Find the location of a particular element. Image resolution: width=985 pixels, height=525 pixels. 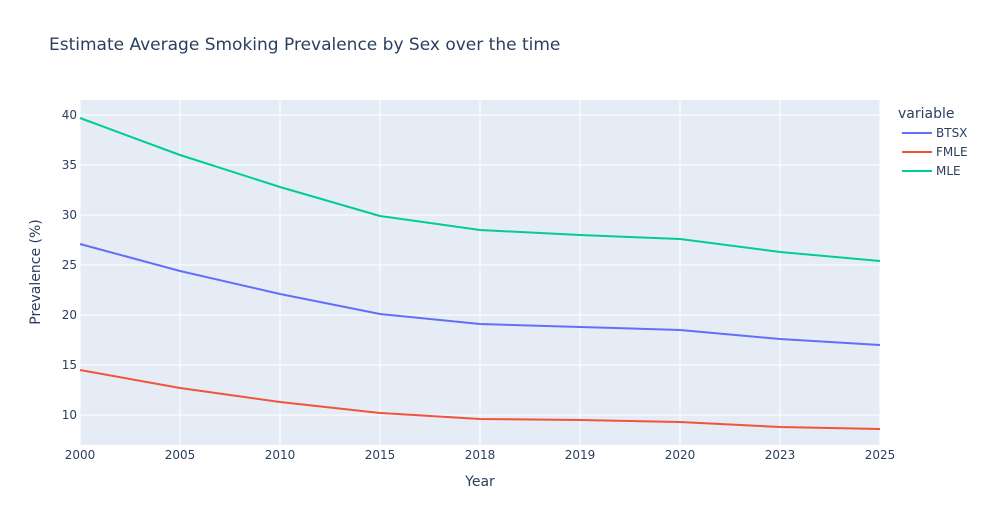

y-tick-label: 15 is located at coordinates (69, 365).